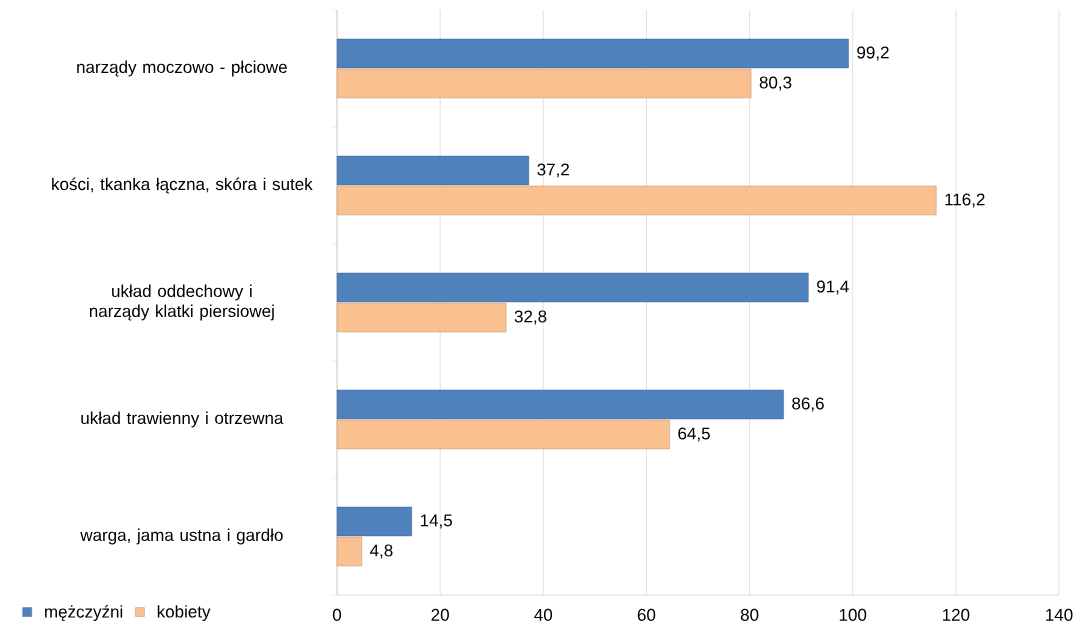 This screenshot has width=1088, height=640. Describe the element at coordinates (436, 521) in the screenshot. I see `data-label: 14,5` at that location.